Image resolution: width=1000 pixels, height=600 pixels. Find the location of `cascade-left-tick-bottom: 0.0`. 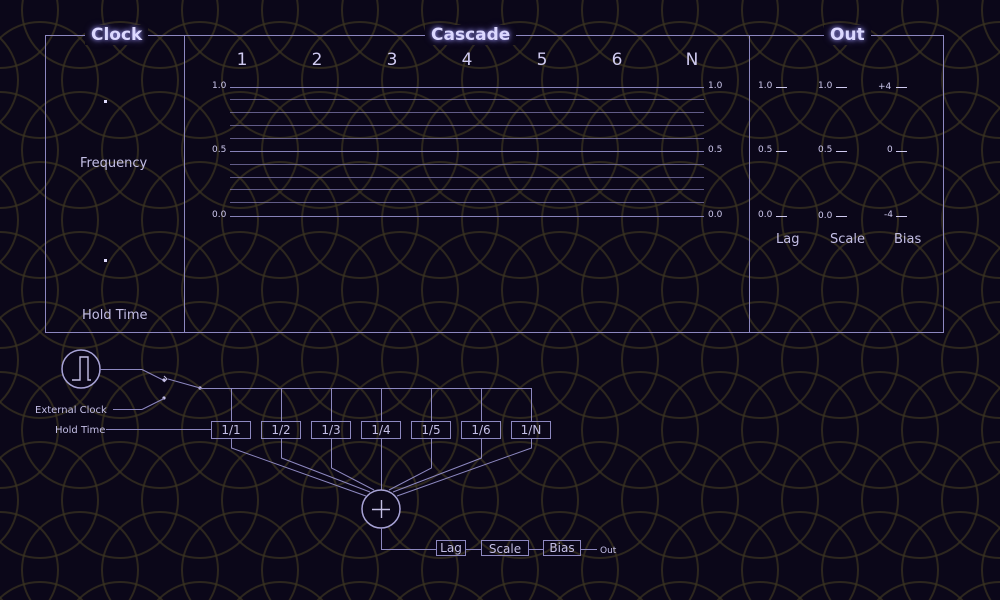

cascade-left-tick-bottom: 0.0 is located at coordinates (219, 215).